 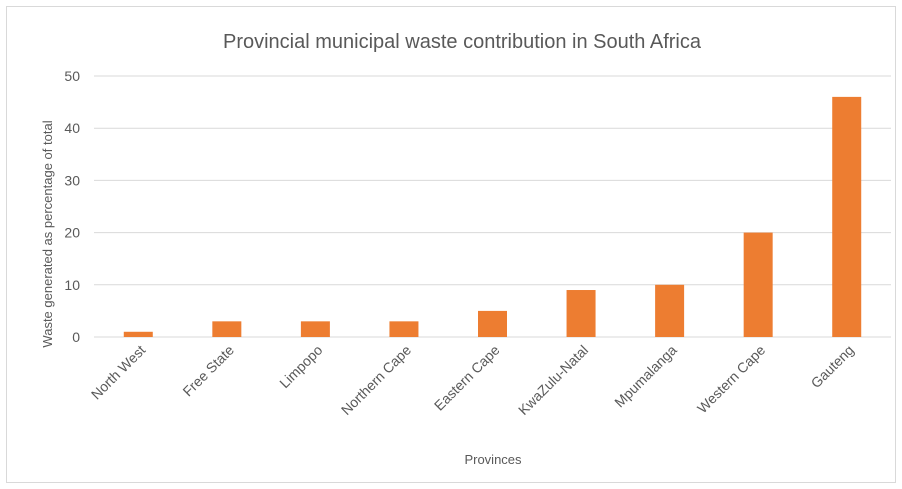 What do you see at coordinates (645, 376) in the screenshot?
I see `x-tick-label: Mpumalanga` at bounding box center [645, 376].